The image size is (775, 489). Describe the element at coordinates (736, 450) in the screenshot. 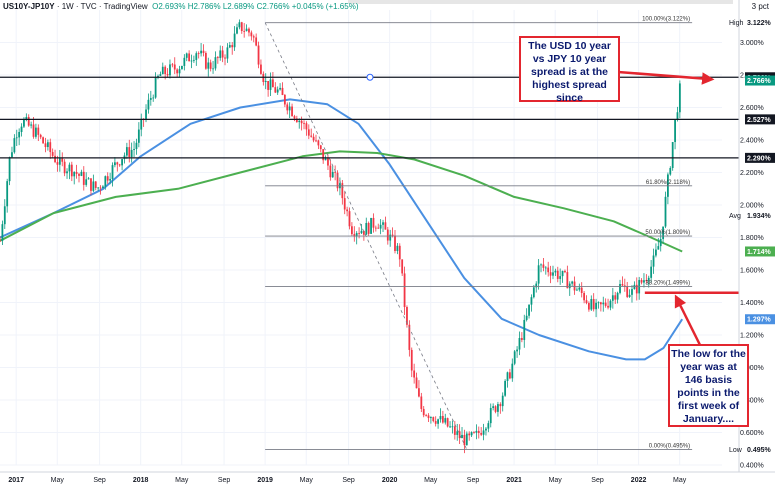

I see `price-tag-side-label: Low` at that location.